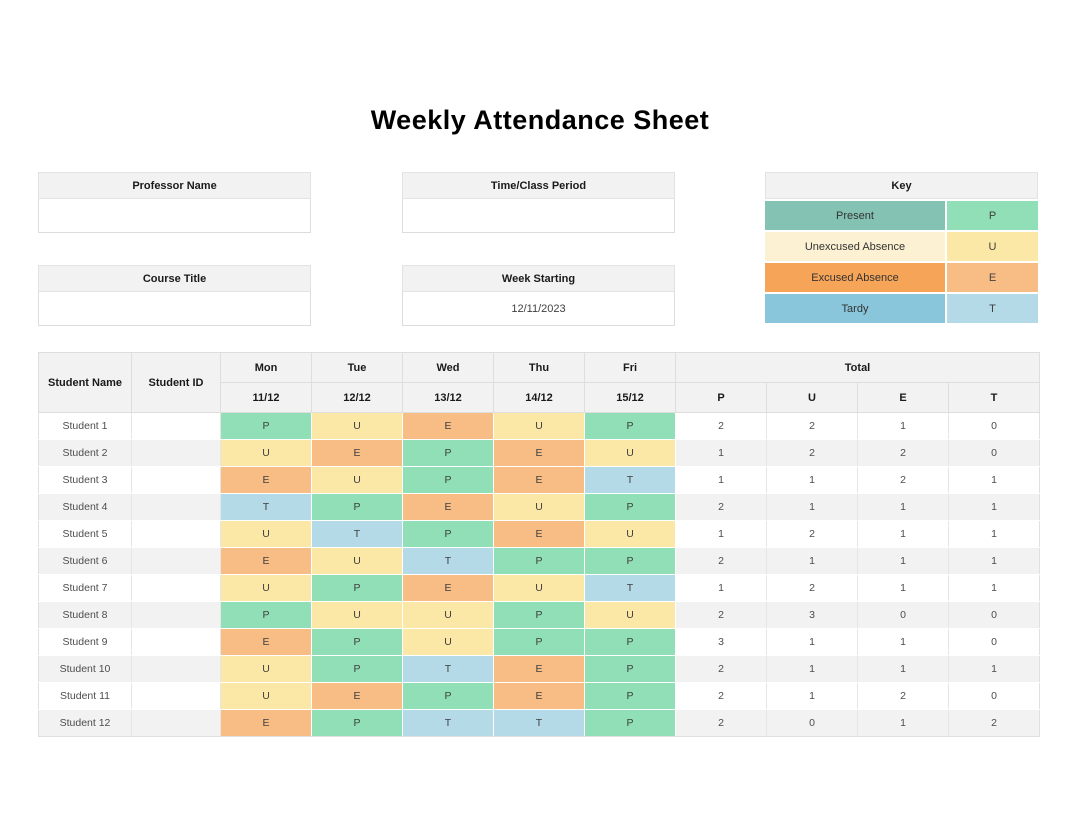  Describe the element at coordinates (85, 480) in the screenshot. I see `student-name-cell: Student 3` at that location.